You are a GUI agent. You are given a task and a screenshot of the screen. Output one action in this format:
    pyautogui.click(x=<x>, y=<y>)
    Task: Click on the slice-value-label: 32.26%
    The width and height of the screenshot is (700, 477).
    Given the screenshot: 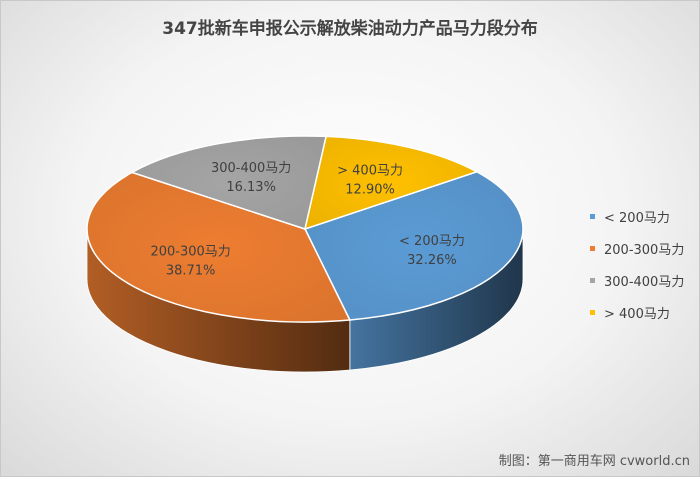 What is the action you would take?
    pyautogui.click(x=432, y=260)
    